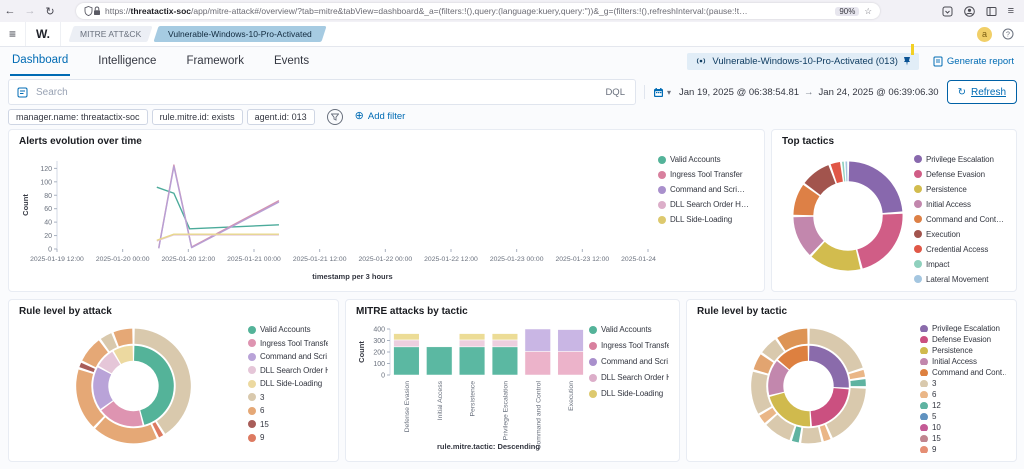 The width and height of the screenshot is (1024, 469). What do you see at coordinates (316, 92) in the screenshot?
I see `search-input` at bounding box center [316, 92].